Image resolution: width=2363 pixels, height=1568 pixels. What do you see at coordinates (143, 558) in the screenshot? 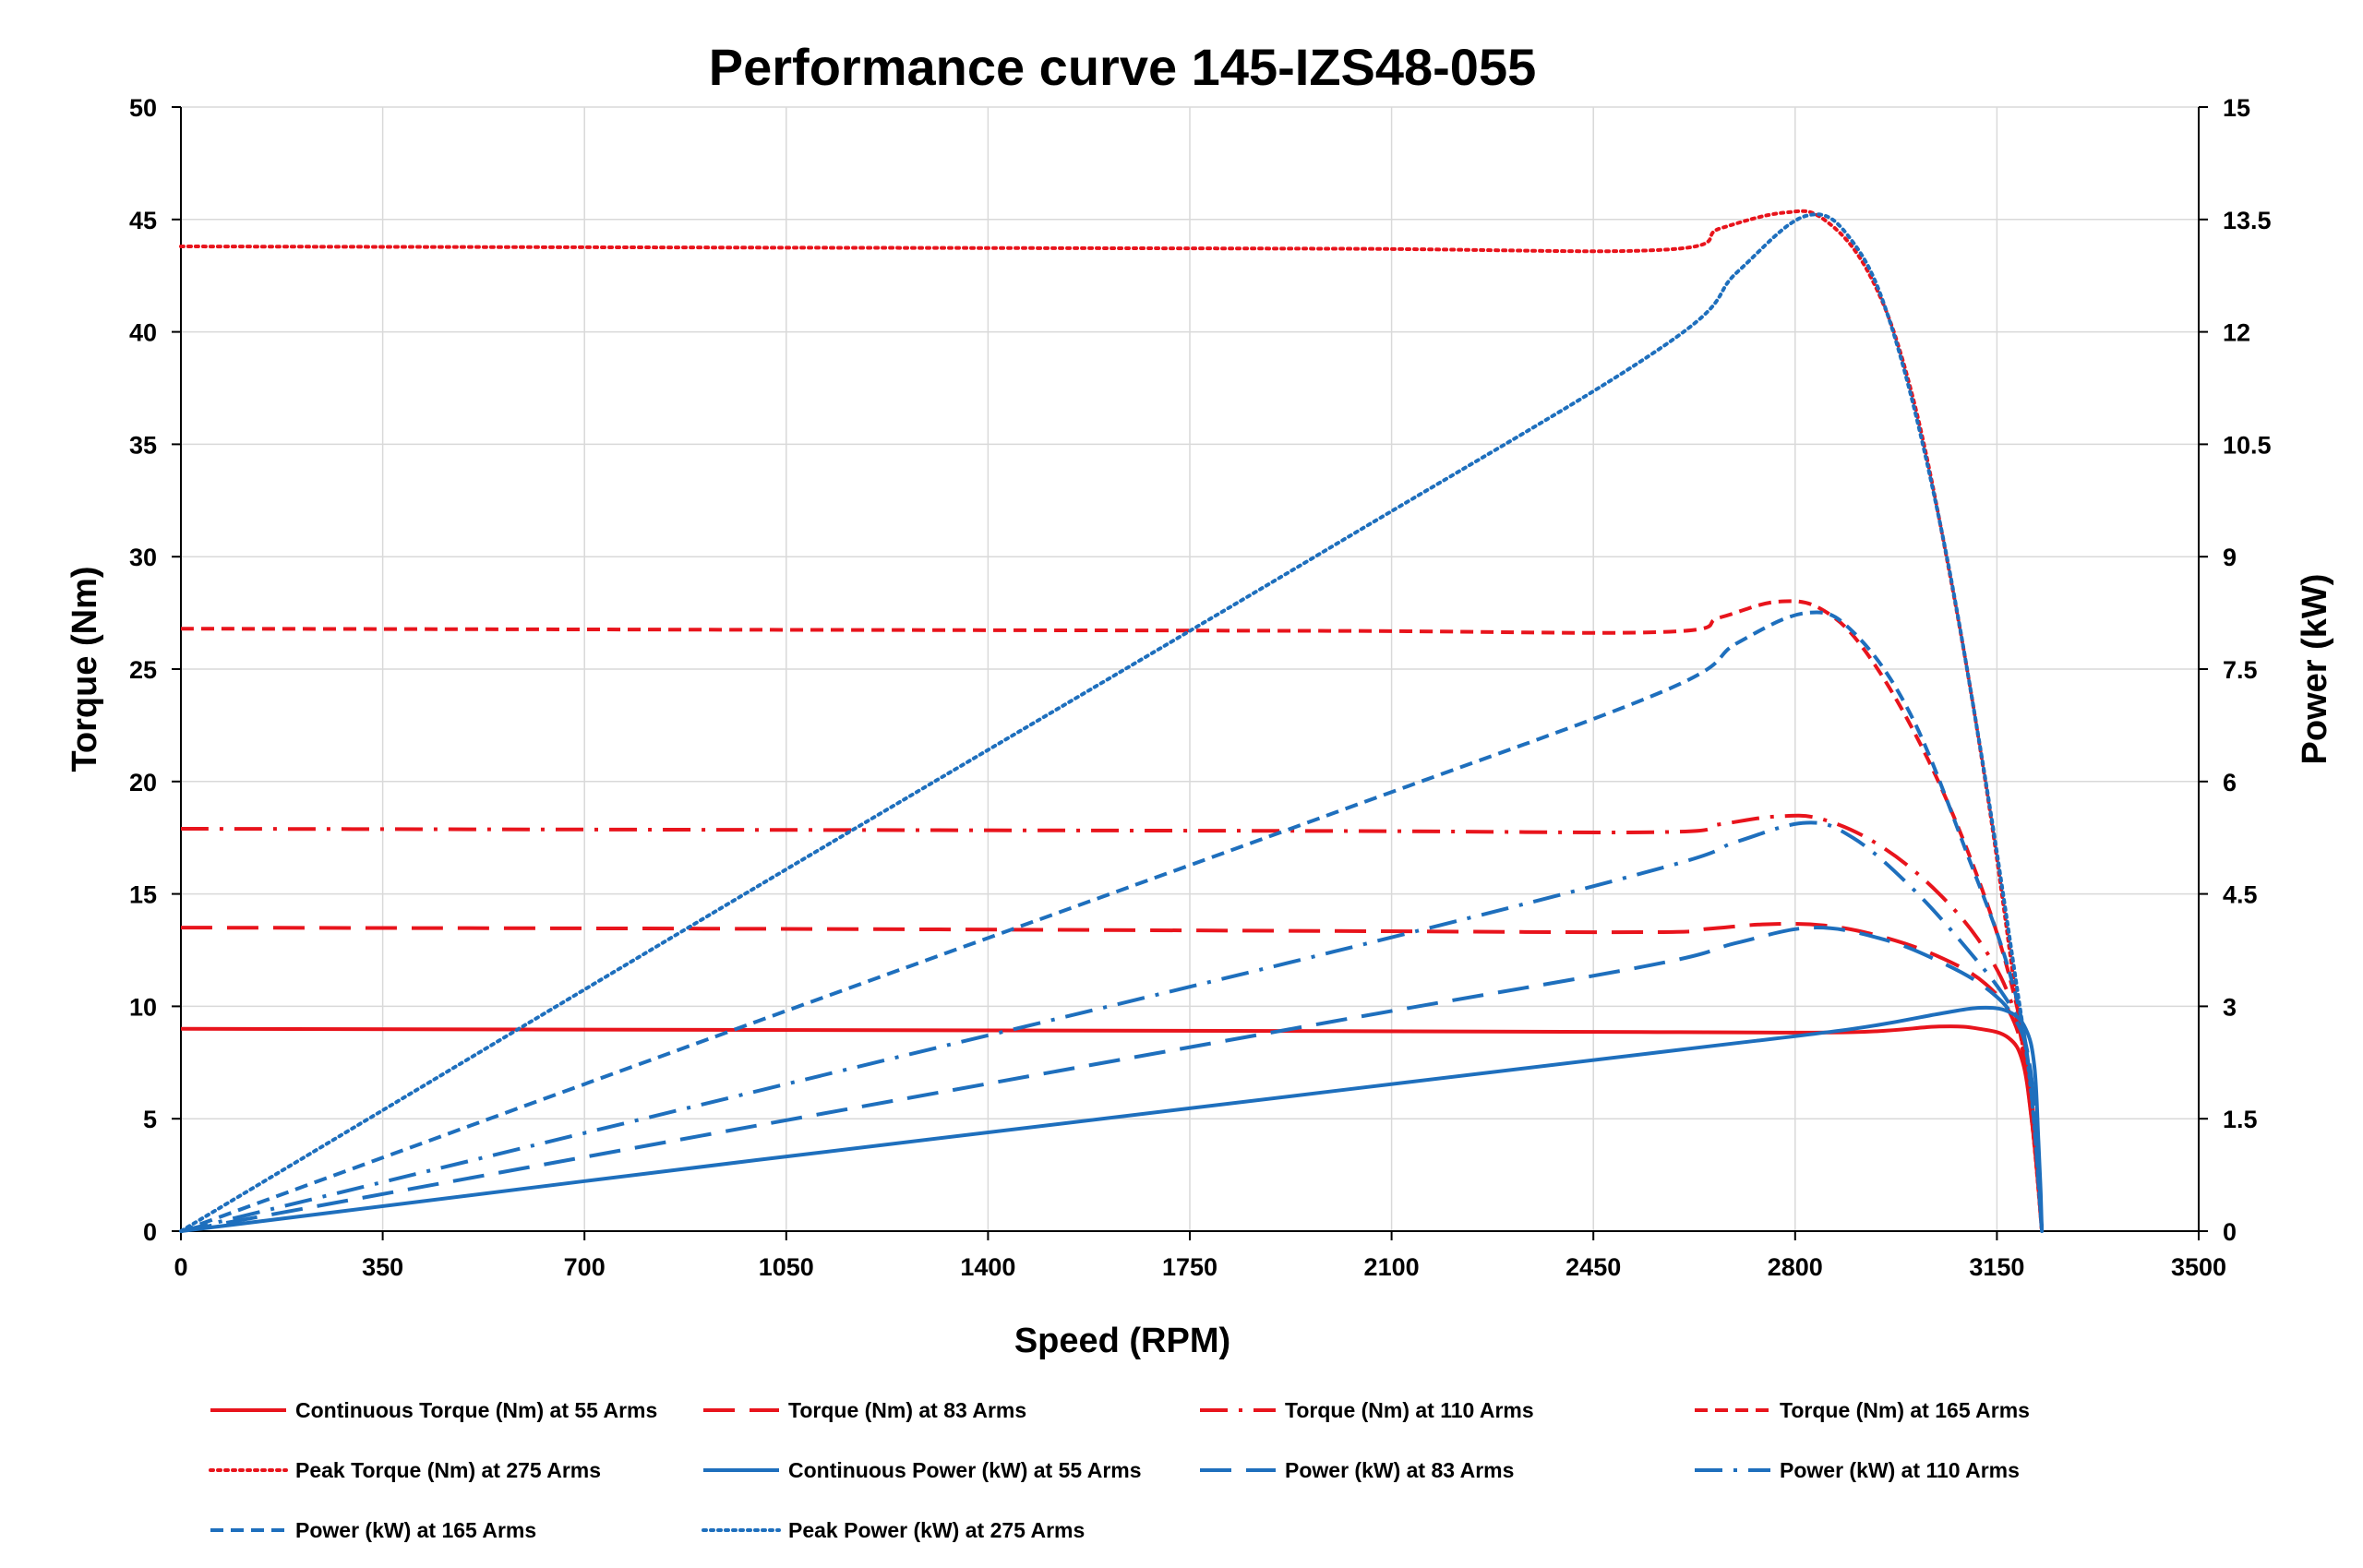
I see `y-tick-label: 30` at bounding box center [143, 558].